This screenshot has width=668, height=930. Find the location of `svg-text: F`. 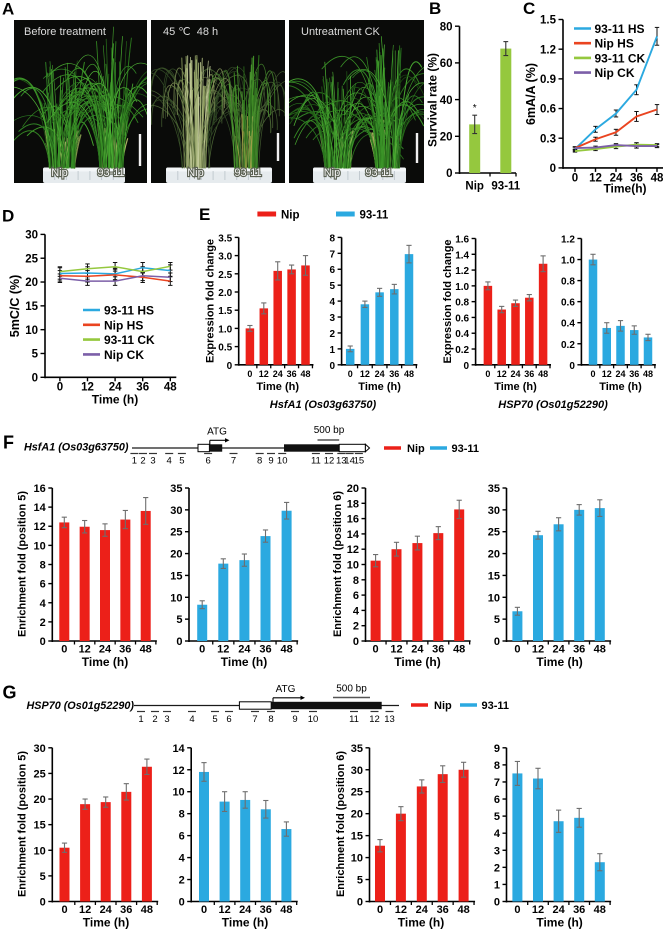

svg-text: F is located at coordinates (8, 443).